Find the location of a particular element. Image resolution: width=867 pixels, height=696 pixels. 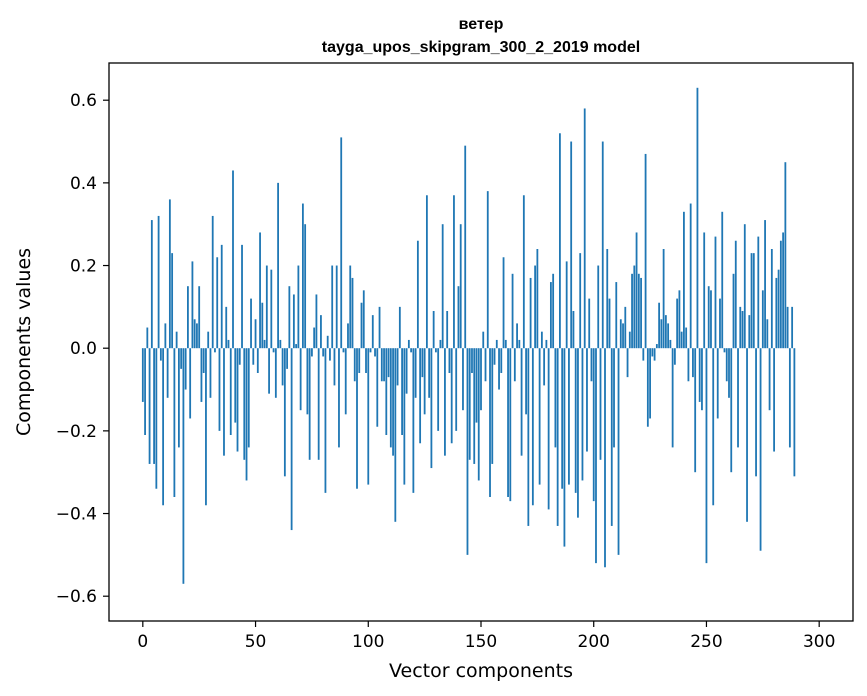

y-tick-label: 0.0 is located at coordinates (83, 349).